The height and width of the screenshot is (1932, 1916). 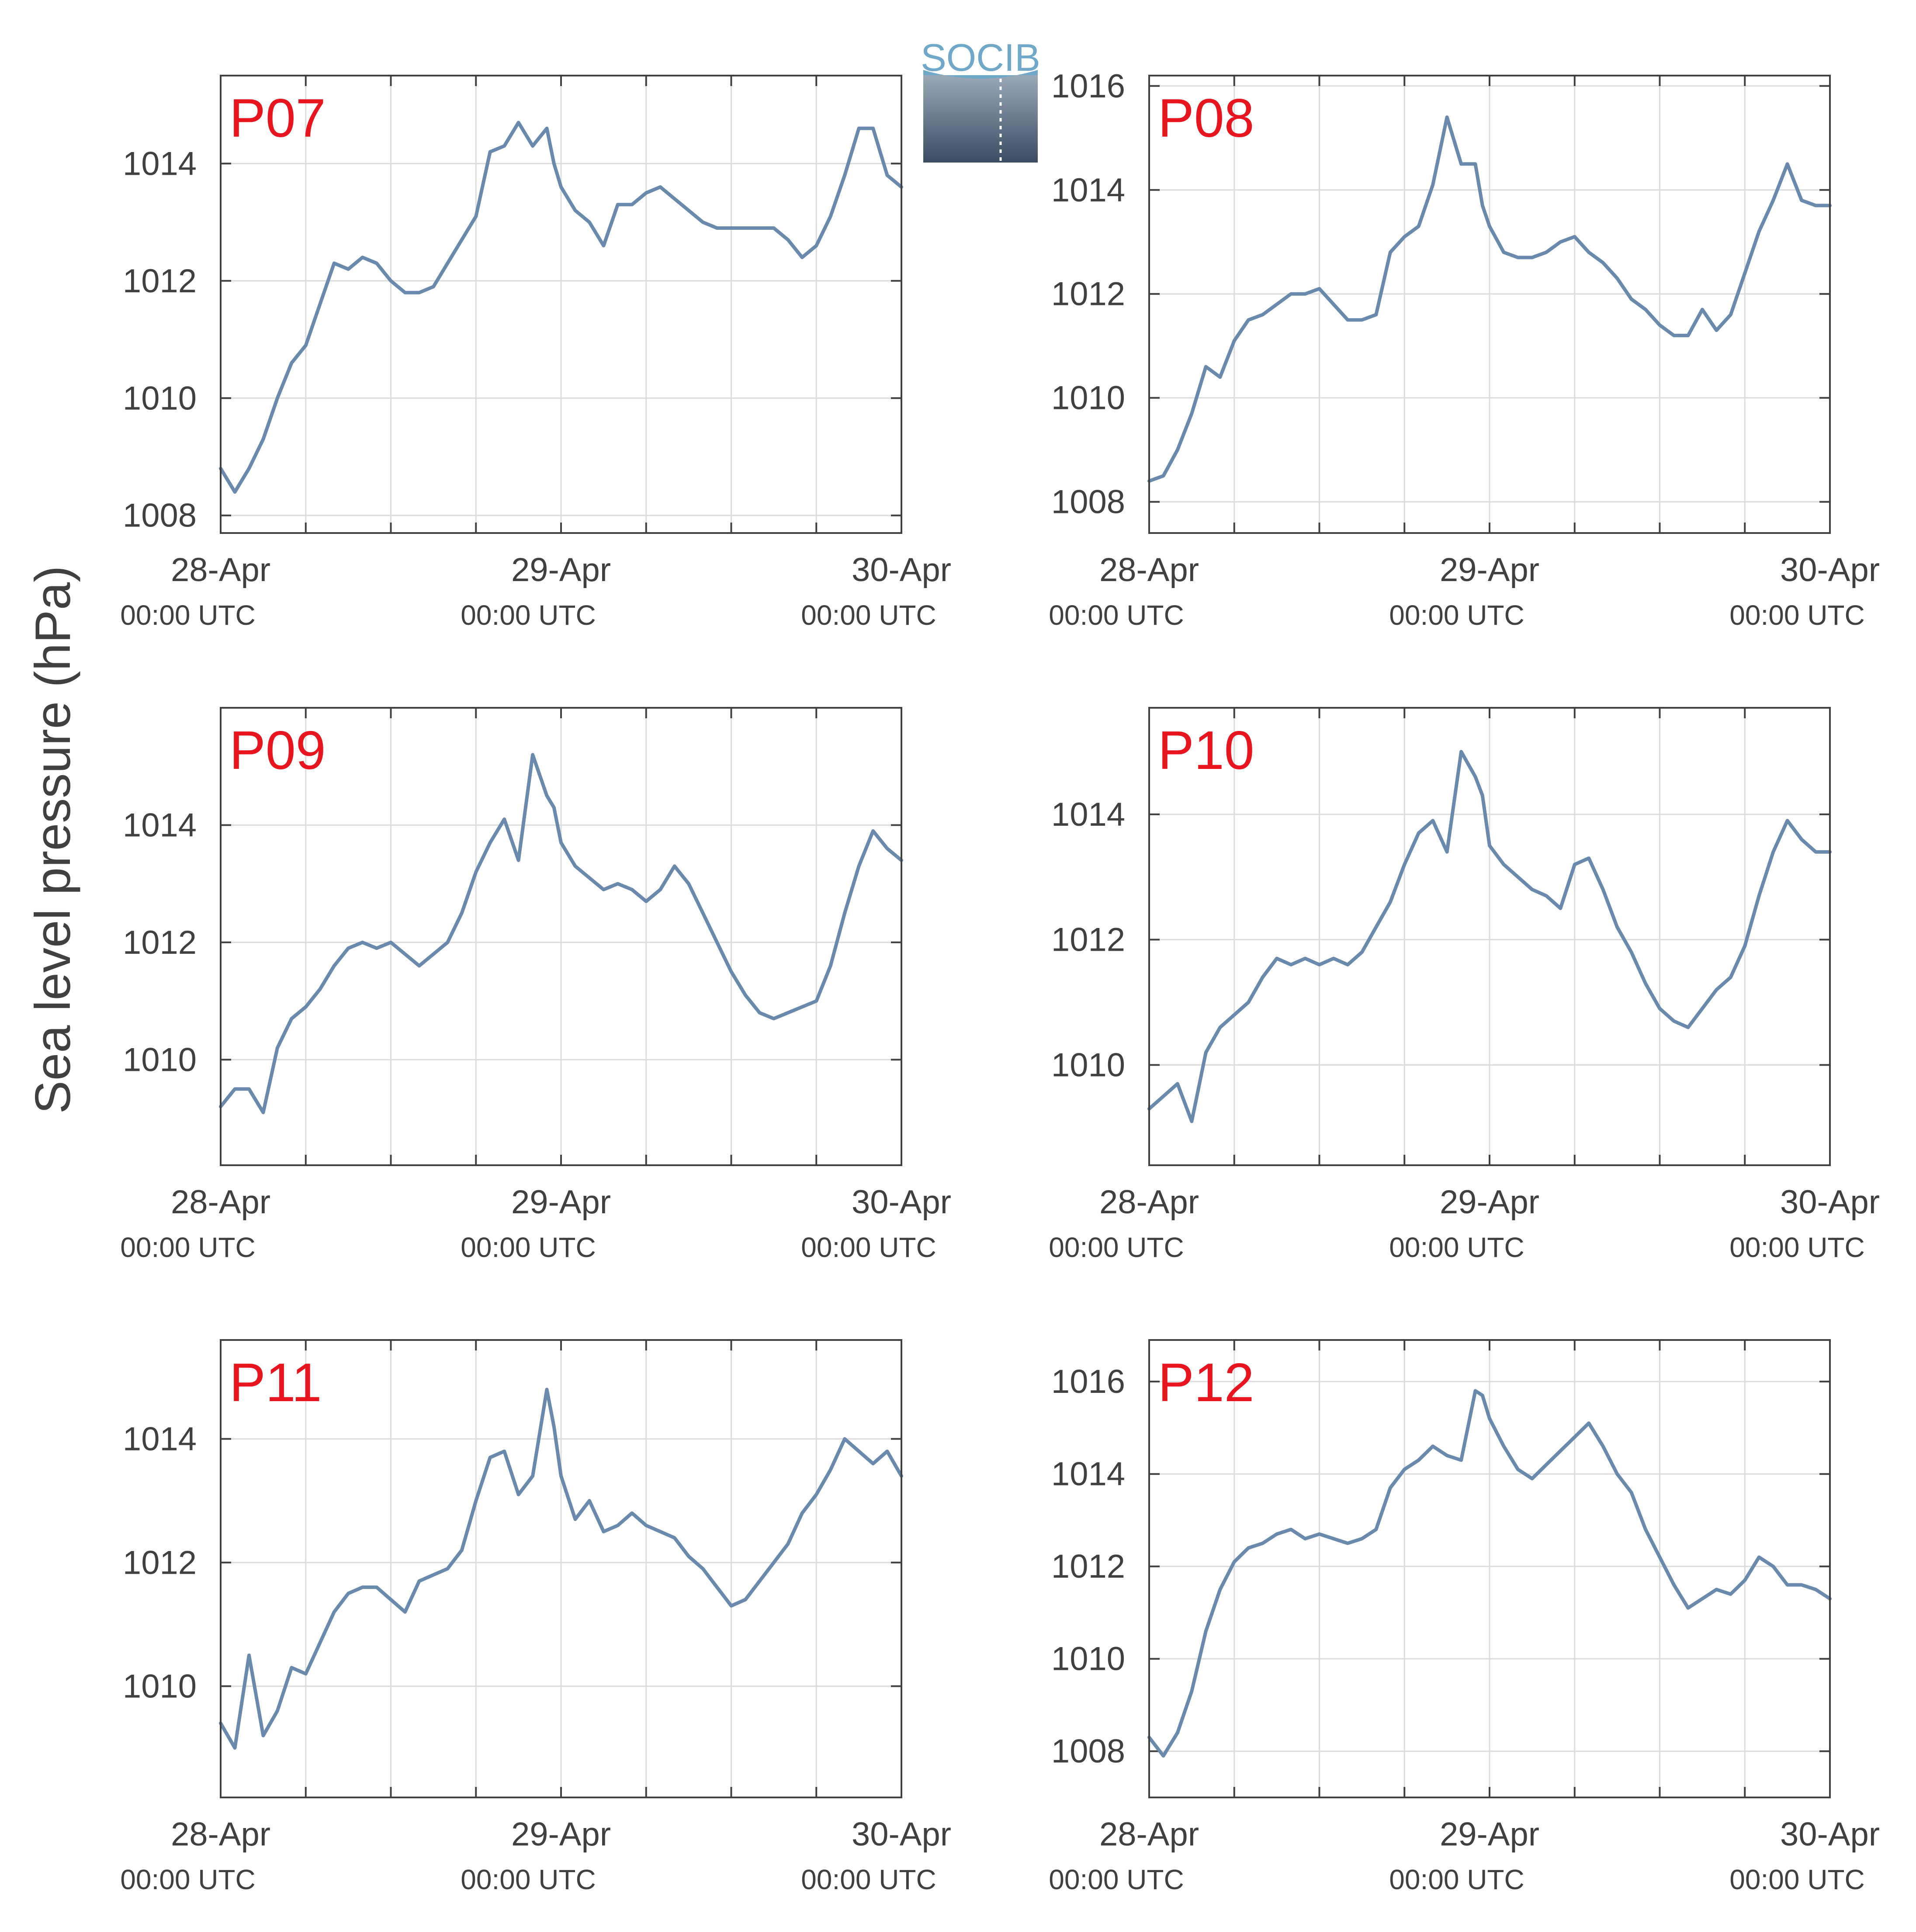 I want to click on socib-logo: SOCIB, so click(x=980, y=99).